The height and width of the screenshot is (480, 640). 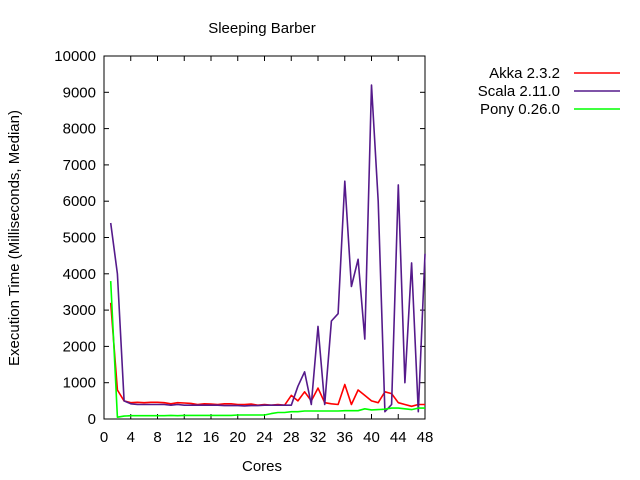 What do you see at coordinates (371, 437) in the screenshot?
I see `x-tick-label: 40` at bounding box center [371, 437].